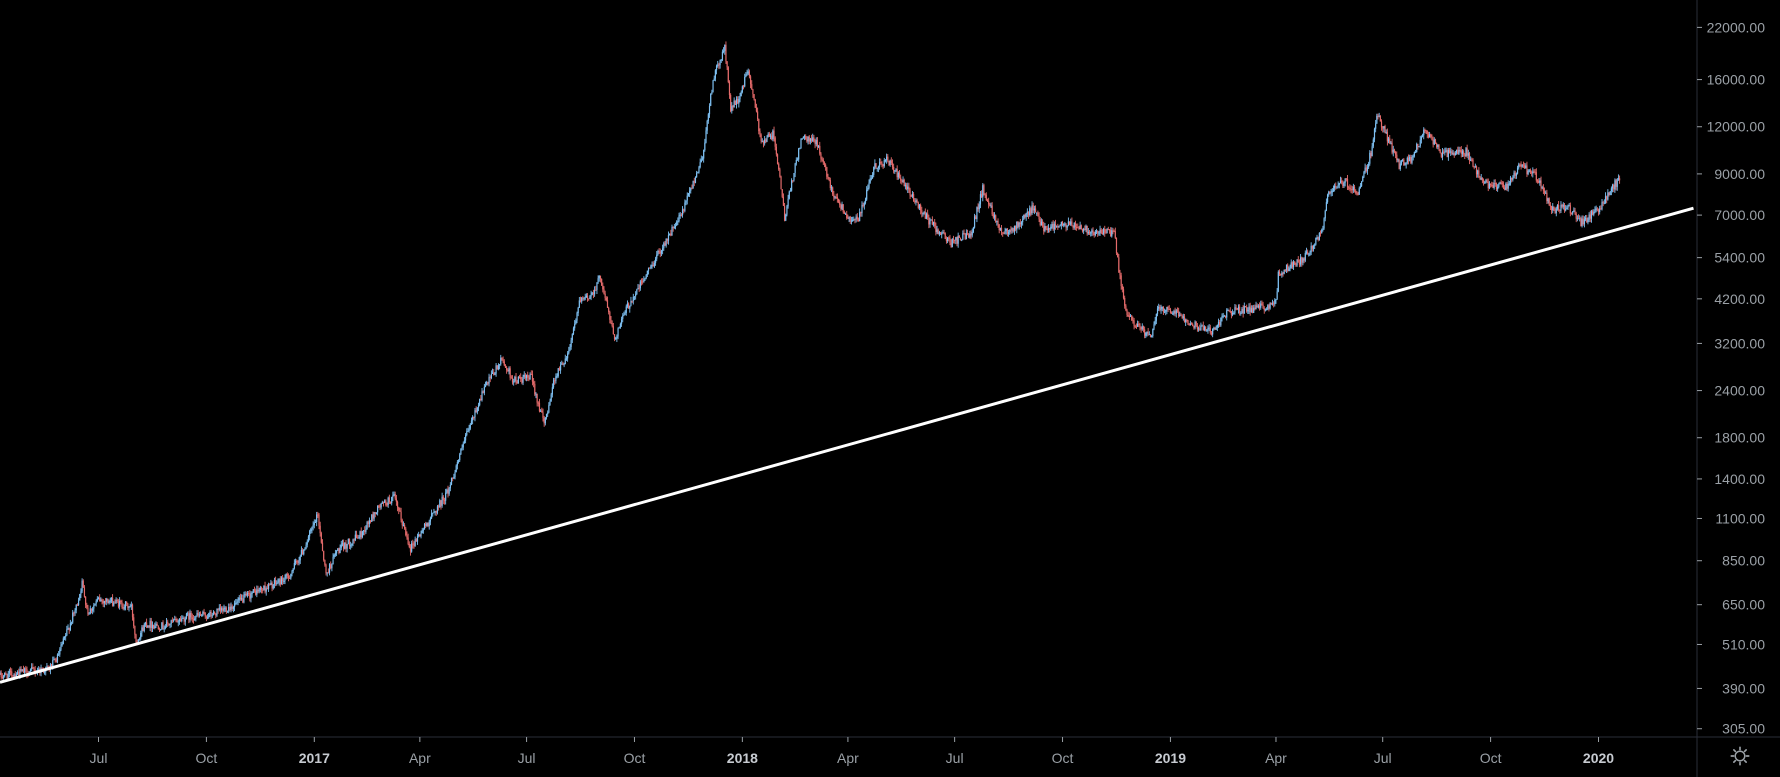 This screenshot has width=1780, height=777. Describe the element at coordinates (1740, 756) in the screenshot. I see `chart-settings-button` at that location.